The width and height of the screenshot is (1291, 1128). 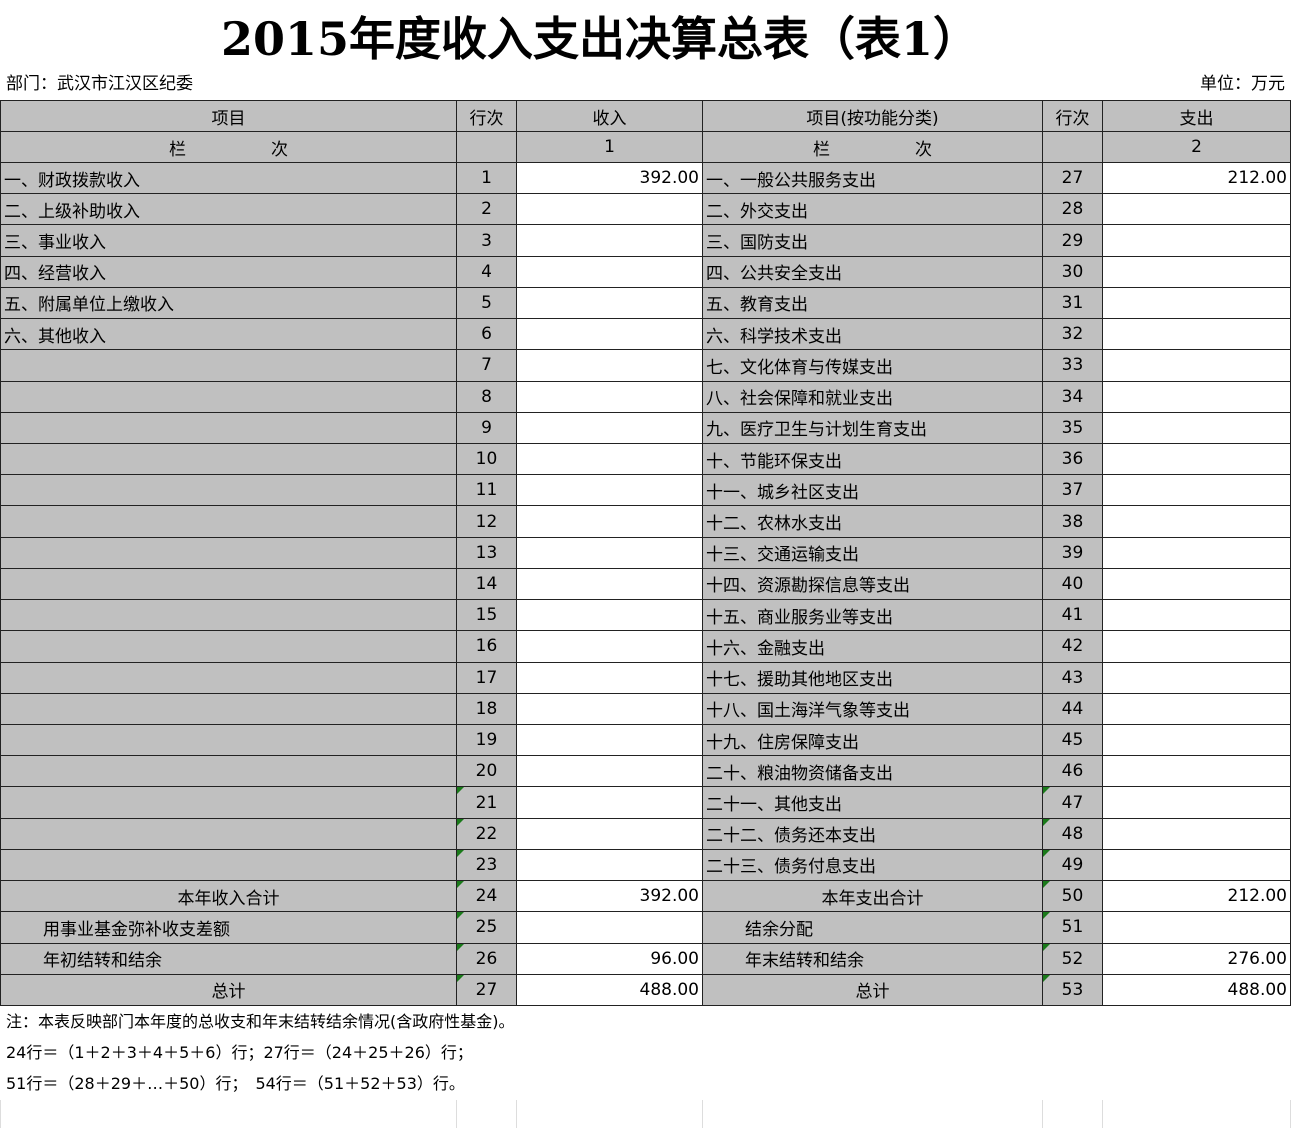 I want to click on line-number: 45, so click(x=1072, y=740).